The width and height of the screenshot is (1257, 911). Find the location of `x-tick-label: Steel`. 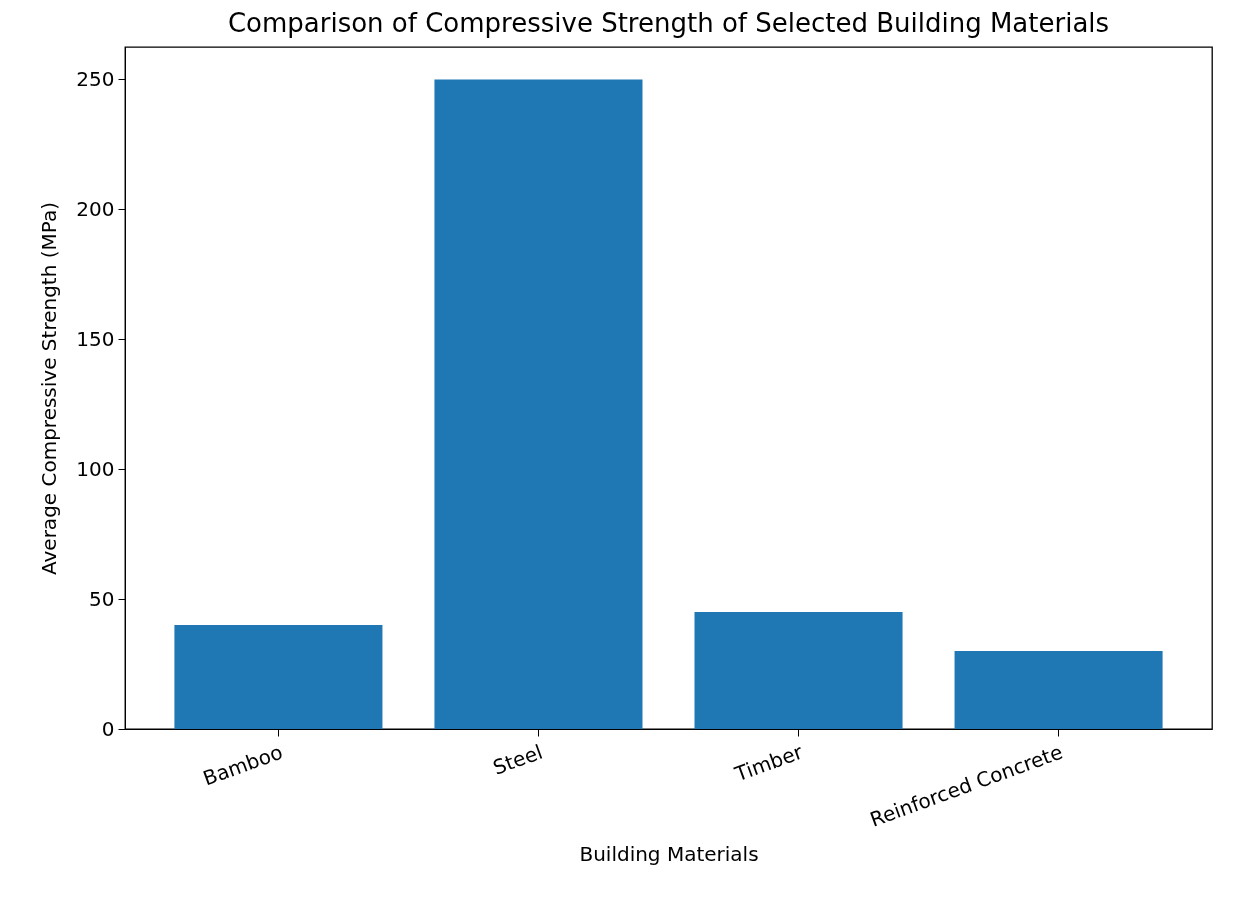

x-tick-label: Steel is located at coordinates (517, 759).